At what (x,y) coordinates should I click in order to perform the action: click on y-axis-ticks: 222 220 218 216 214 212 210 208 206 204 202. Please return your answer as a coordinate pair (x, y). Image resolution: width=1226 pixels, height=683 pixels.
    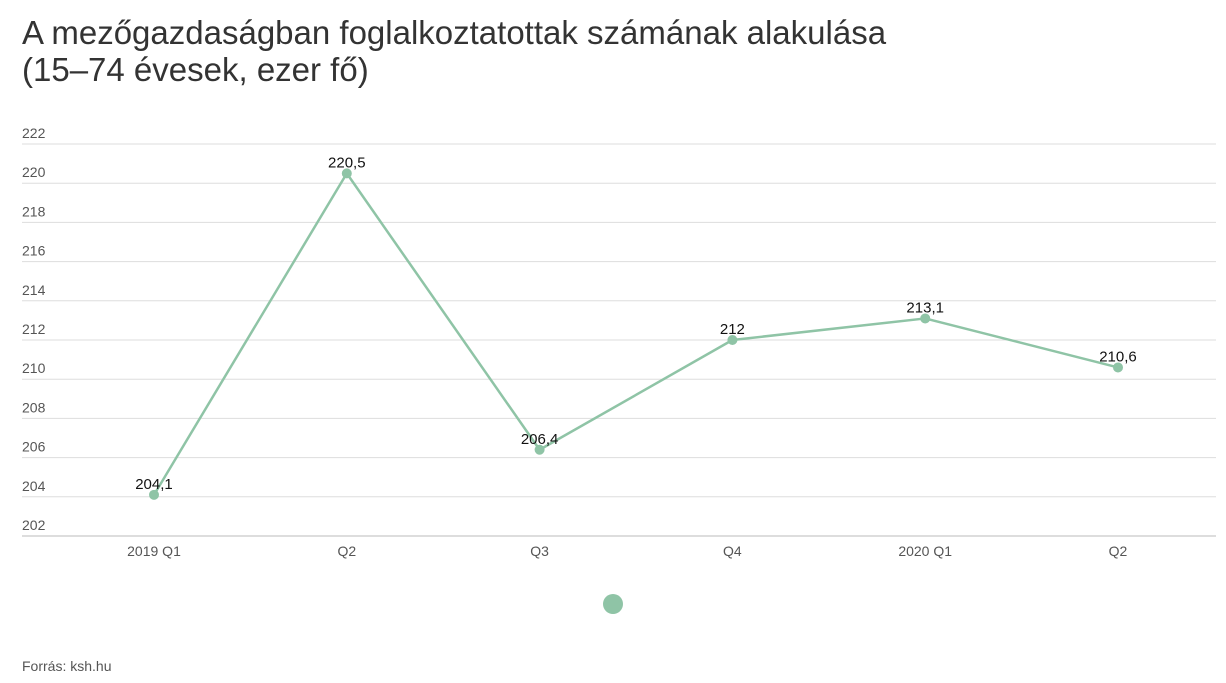
    Looking at the image, I should click on (34, 329).